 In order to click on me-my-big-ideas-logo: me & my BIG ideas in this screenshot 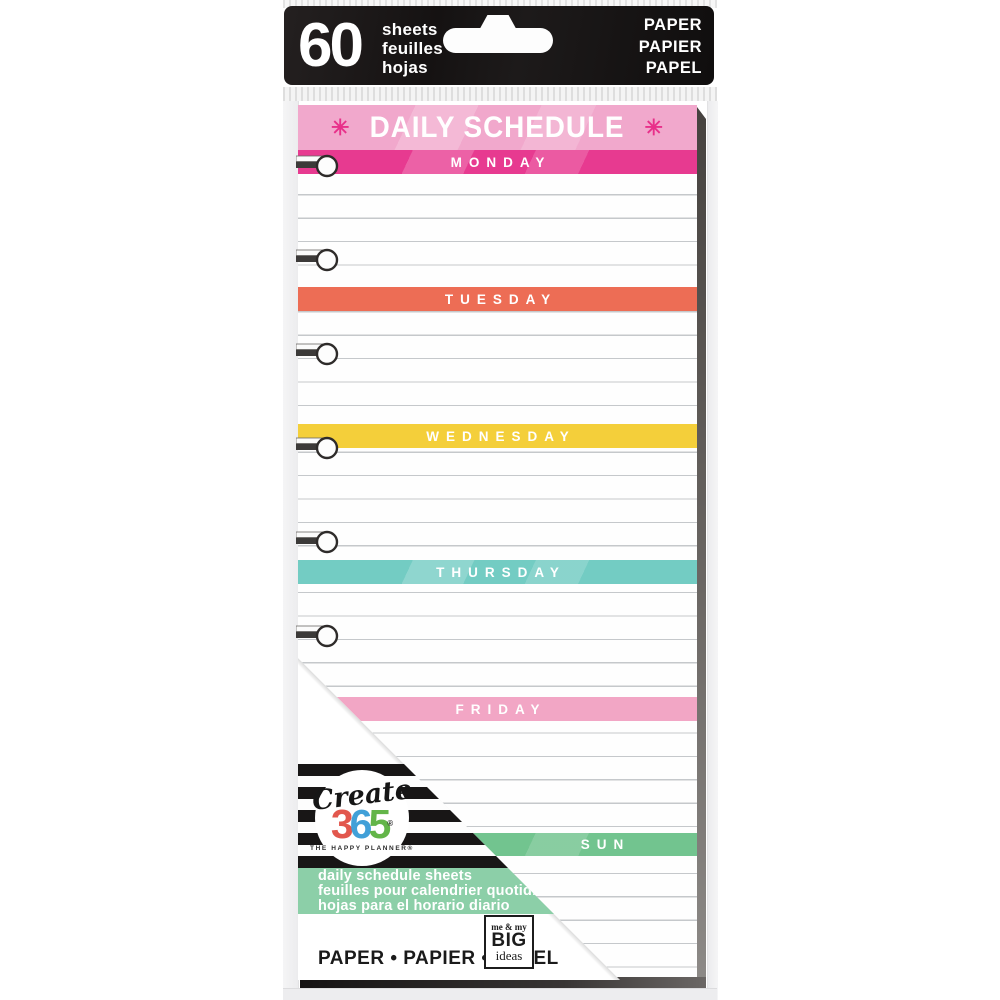, I will do `click(509, 942)`.